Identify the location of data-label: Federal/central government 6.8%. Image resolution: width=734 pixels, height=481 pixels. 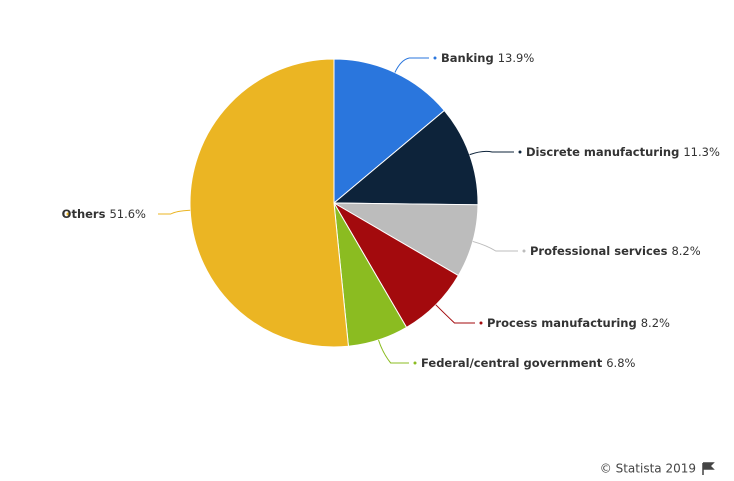
(528, 363).